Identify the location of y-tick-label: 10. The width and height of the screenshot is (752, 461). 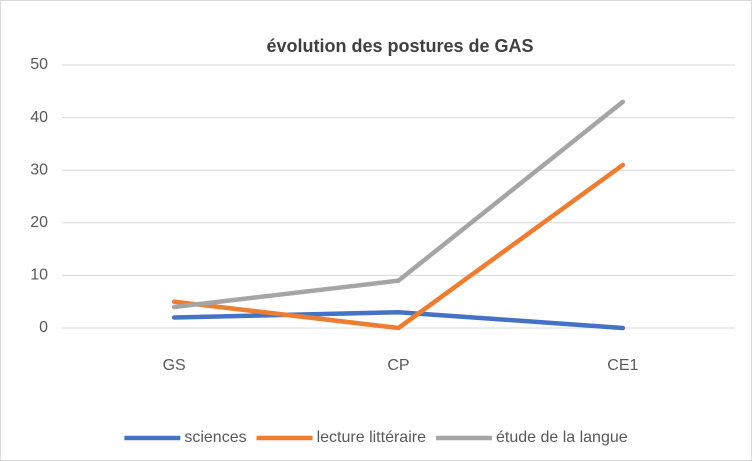
(39, 275).